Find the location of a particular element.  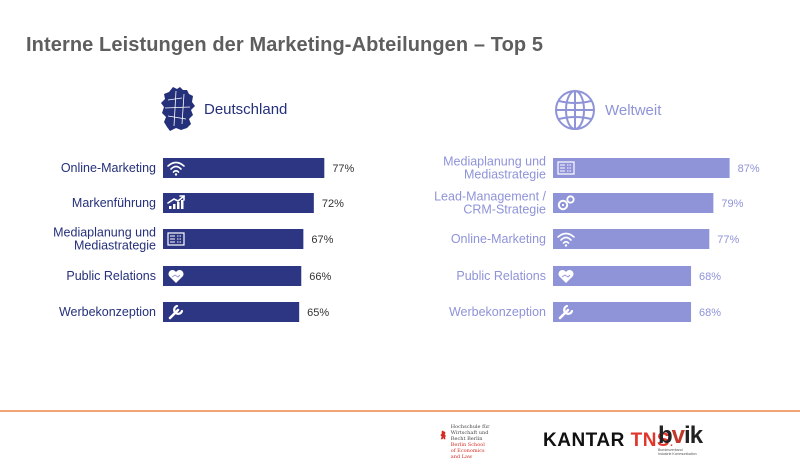

worldwide-title: Weltweit is located at coordinates (633, 110).